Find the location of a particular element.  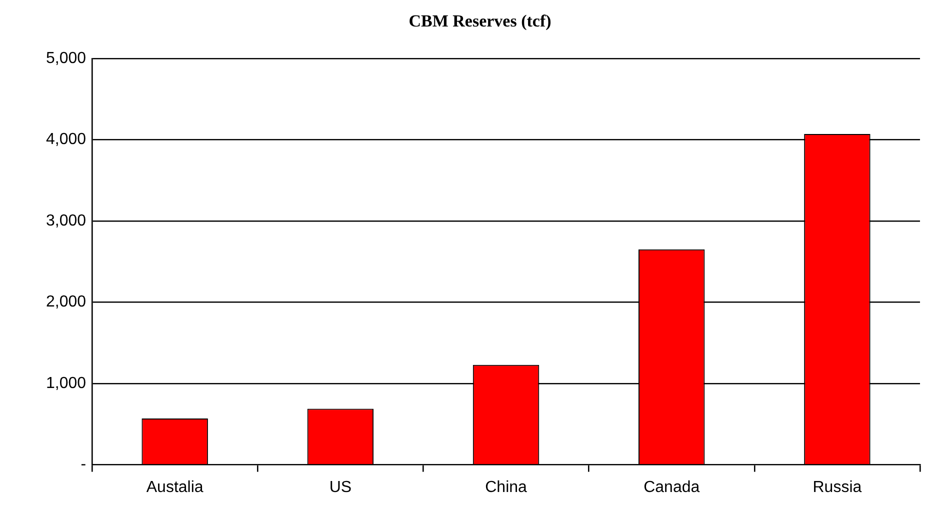

x-tick-label: Austalia is located at coordinates (175, 487).